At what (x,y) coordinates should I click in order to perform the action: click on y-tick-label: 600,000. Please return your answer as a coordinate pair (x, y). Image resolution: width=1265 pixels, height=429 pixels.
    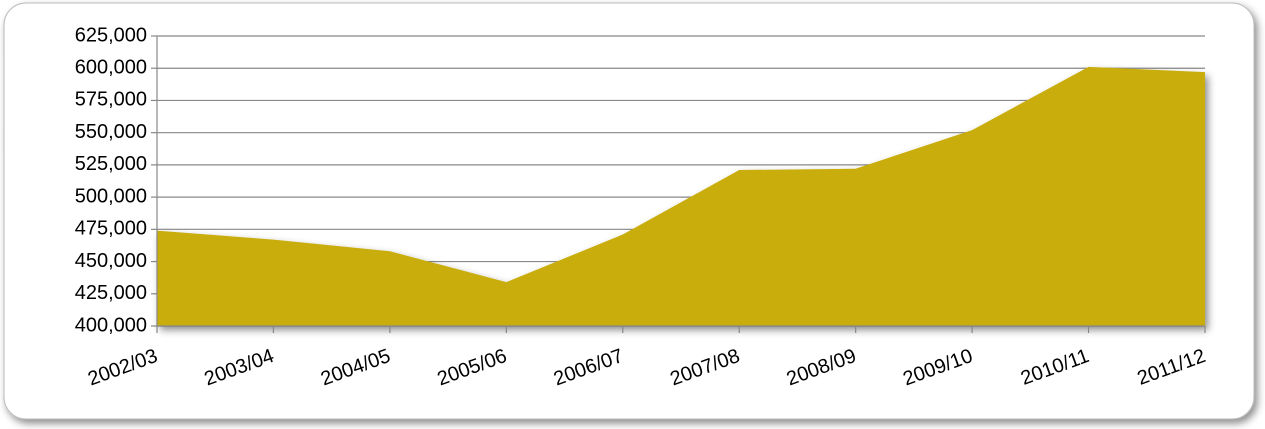
    Looking at the image, I should click on (111, 68).